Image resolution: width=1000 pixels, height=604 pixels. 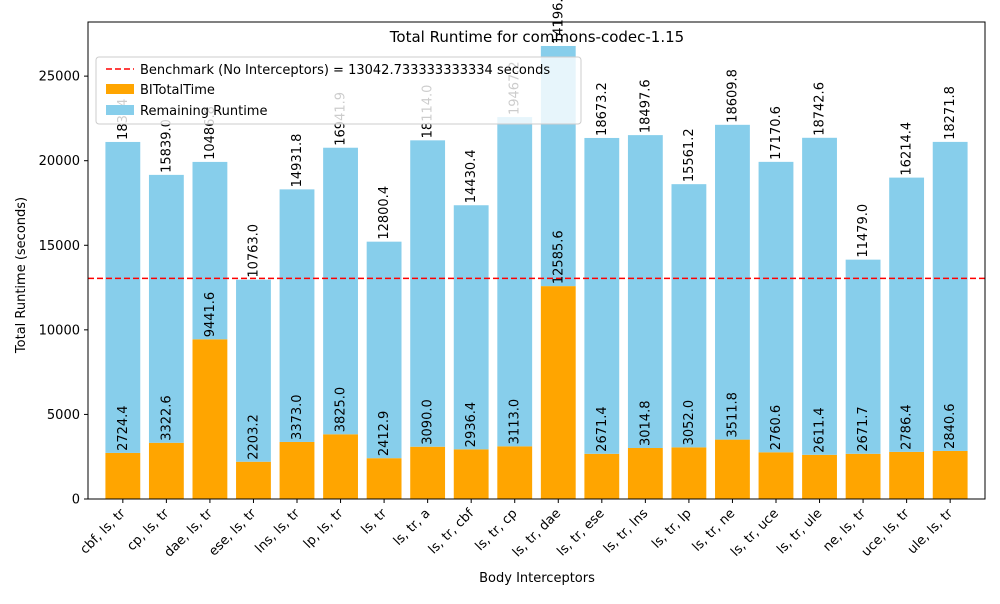 What do you see at coordinates (166, 146) in the screenshot?
I see `data-label-remaining-runtime: 15839.0` at bounding box center [166, 146].